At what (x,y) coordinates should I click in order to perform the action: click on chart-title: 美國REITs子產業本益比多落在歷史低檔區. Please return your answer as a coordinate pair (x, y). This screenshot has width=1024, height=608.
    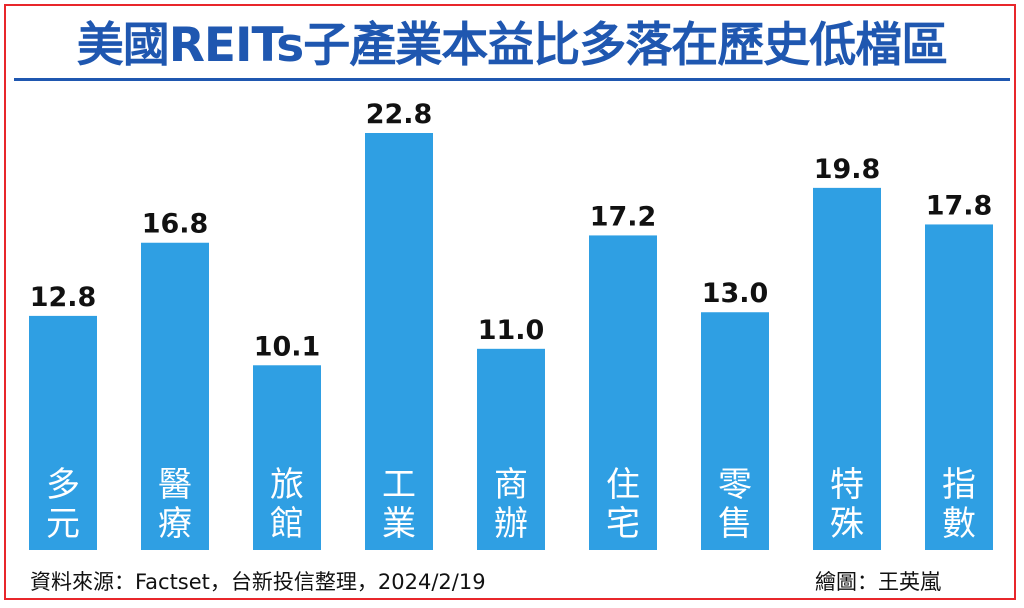
    Looking at the image, I should click on (512, 45).